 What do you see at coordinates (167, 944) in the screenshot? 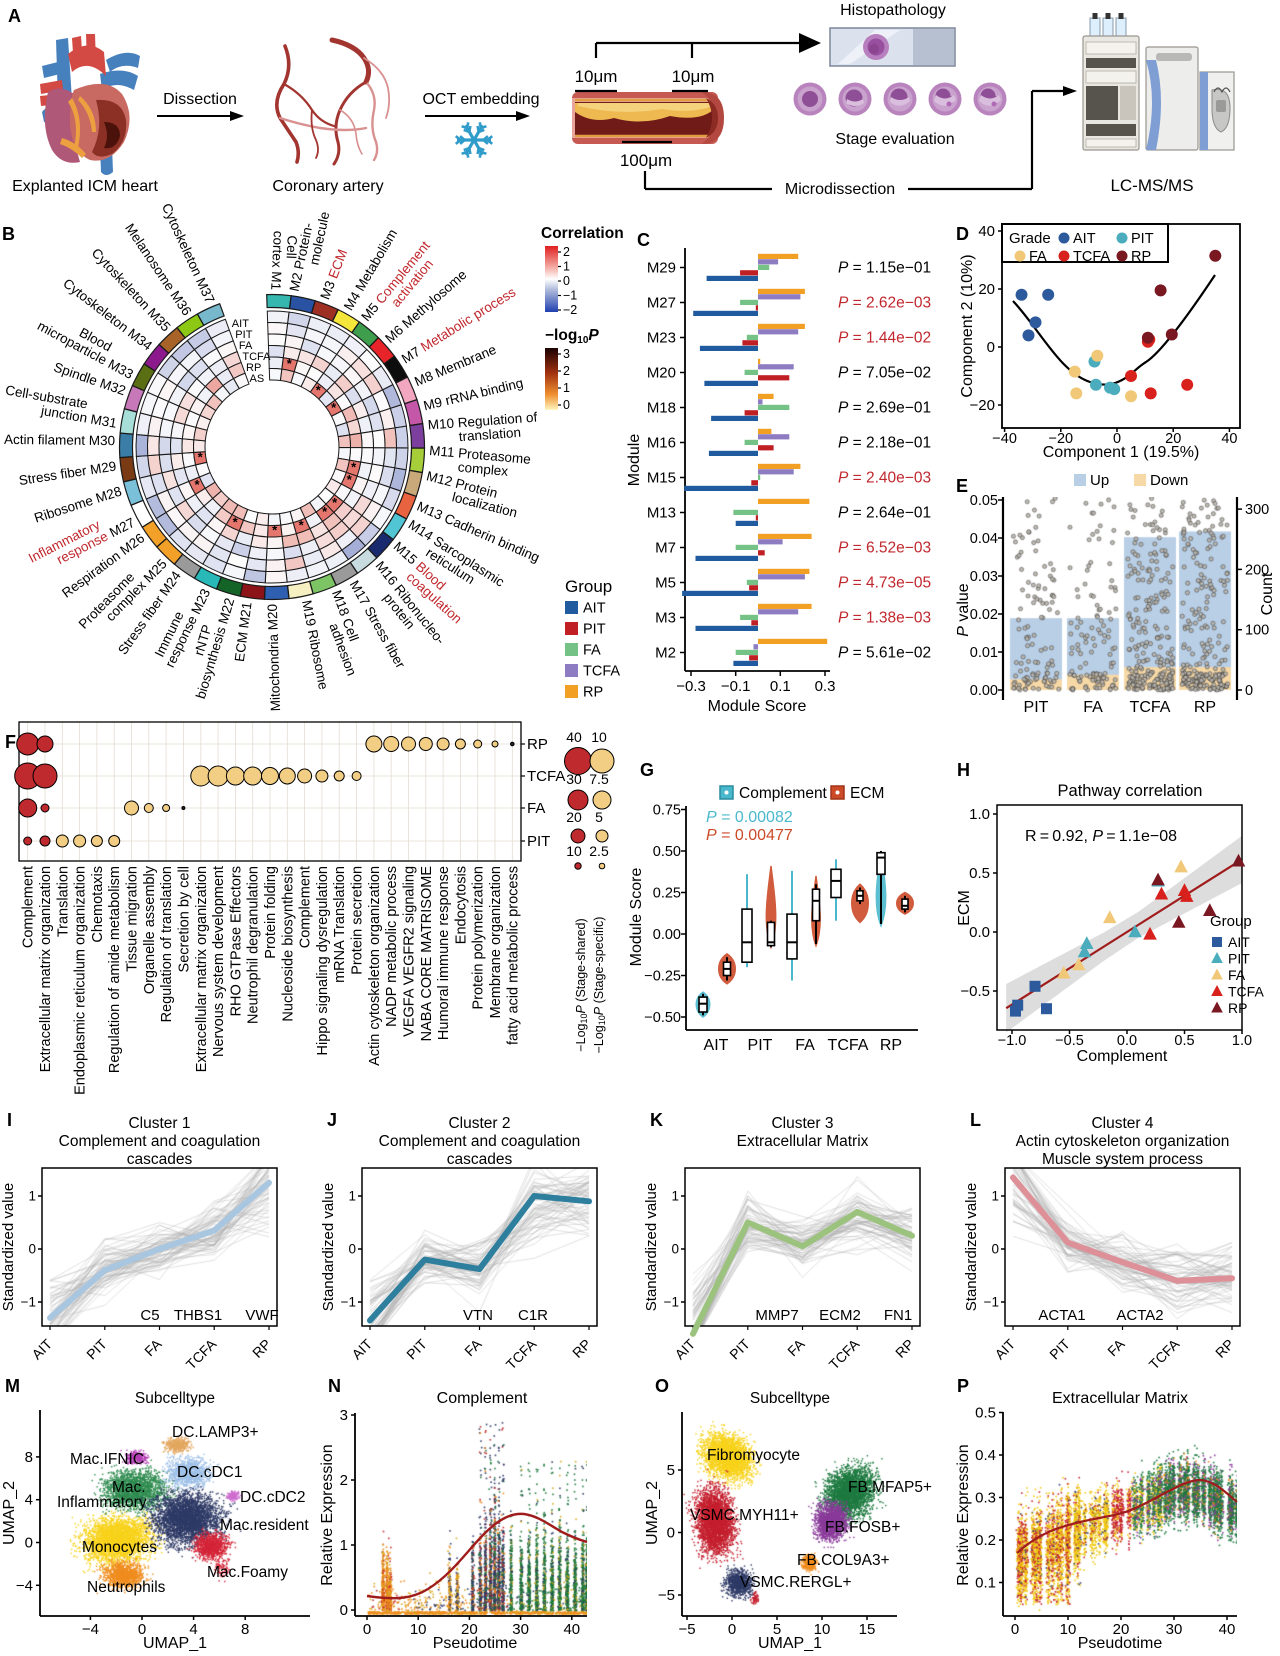
I see `svg-text: Regulation of translation` at bounding box center [167, 944].